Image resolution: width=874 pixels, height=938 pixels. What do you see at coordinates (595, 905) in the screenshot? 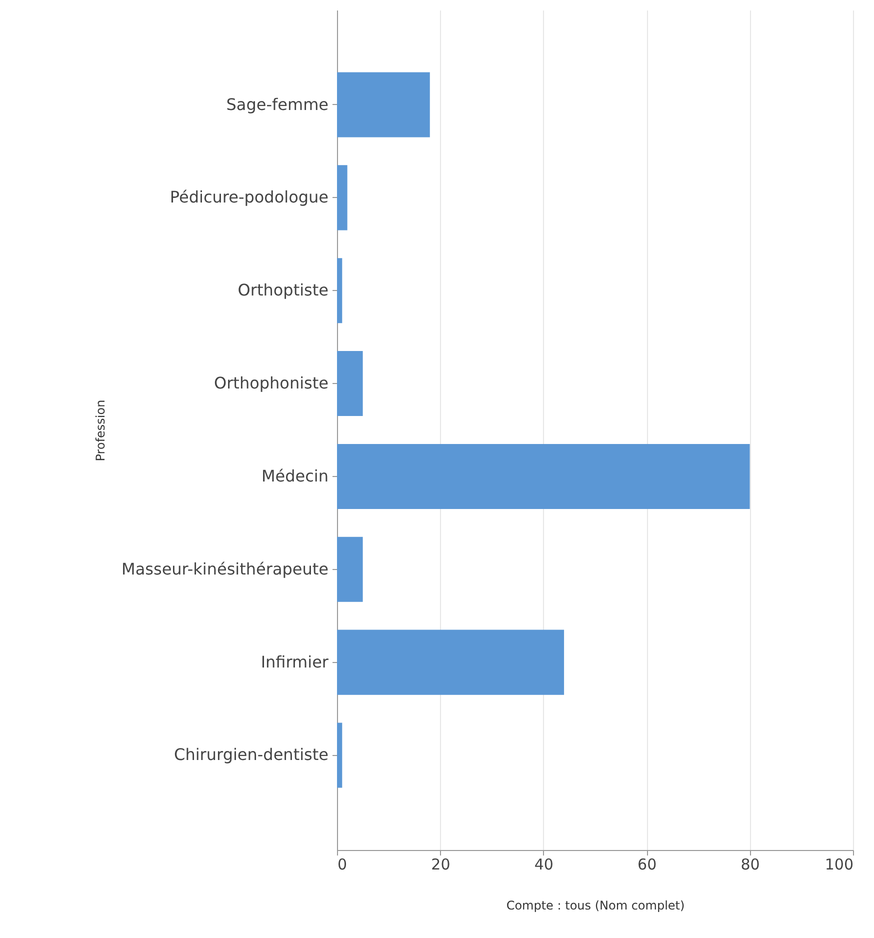
I see `x-axis-title: Compte : tous (Nom complet)` at bounding box center [595, 905].